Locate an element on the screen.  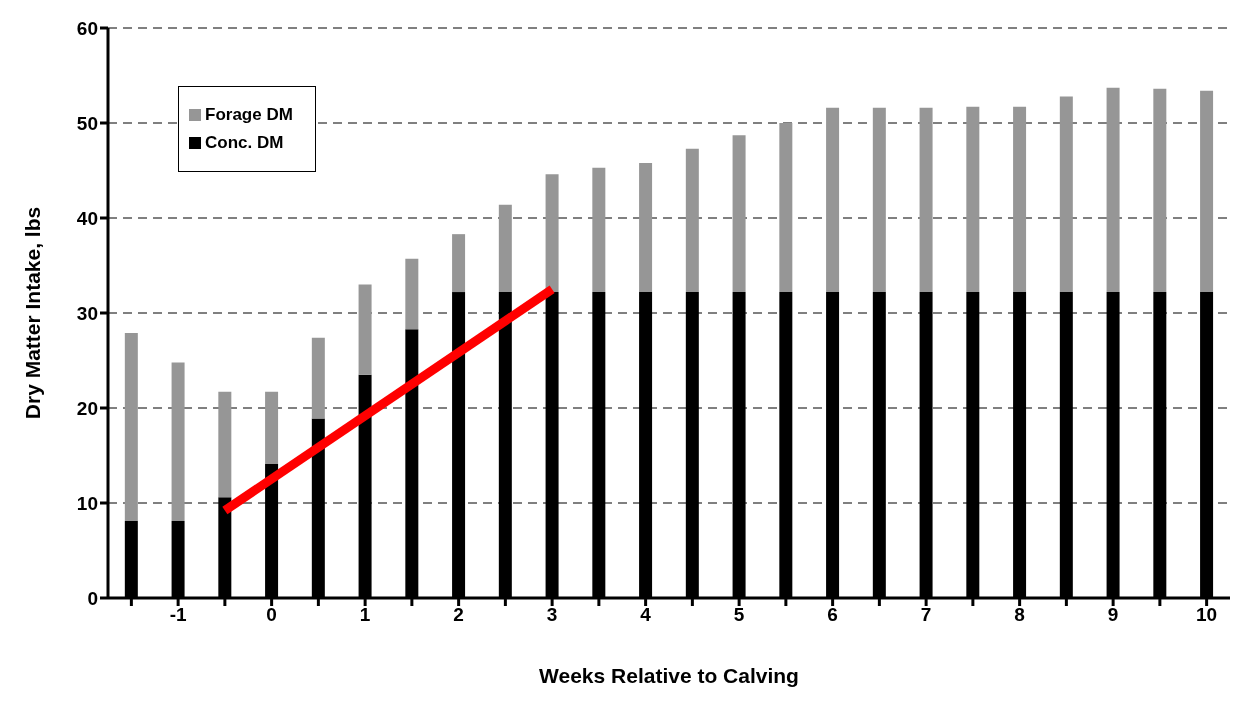
x-tick-label: 7 is located at coordinates (926, 615).